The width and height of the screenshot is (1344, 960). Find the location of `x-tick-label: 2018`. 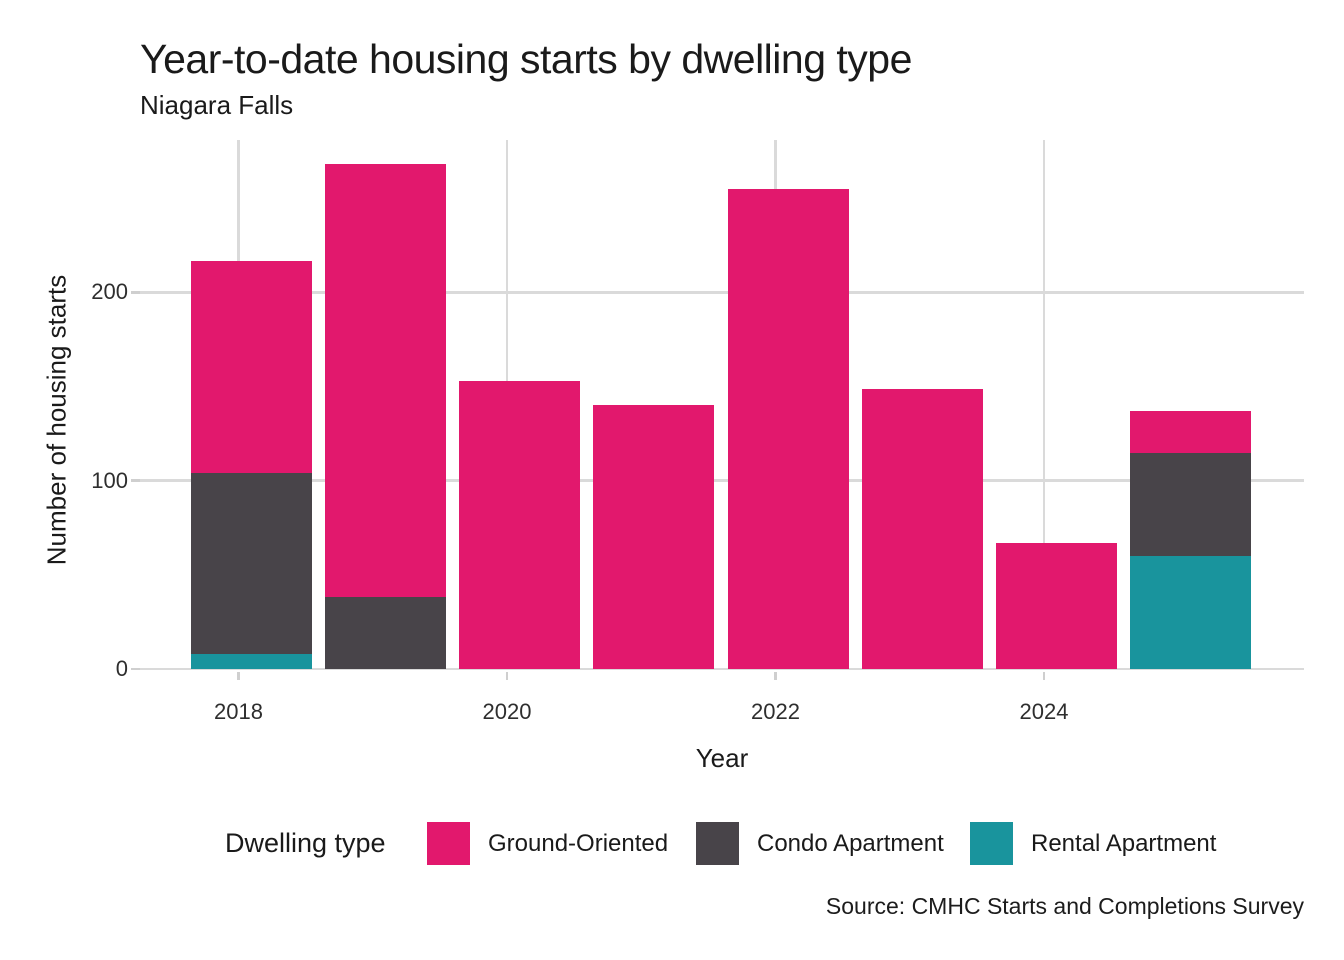

x-tick-label: 2018 is located at coordinates (238, 711).